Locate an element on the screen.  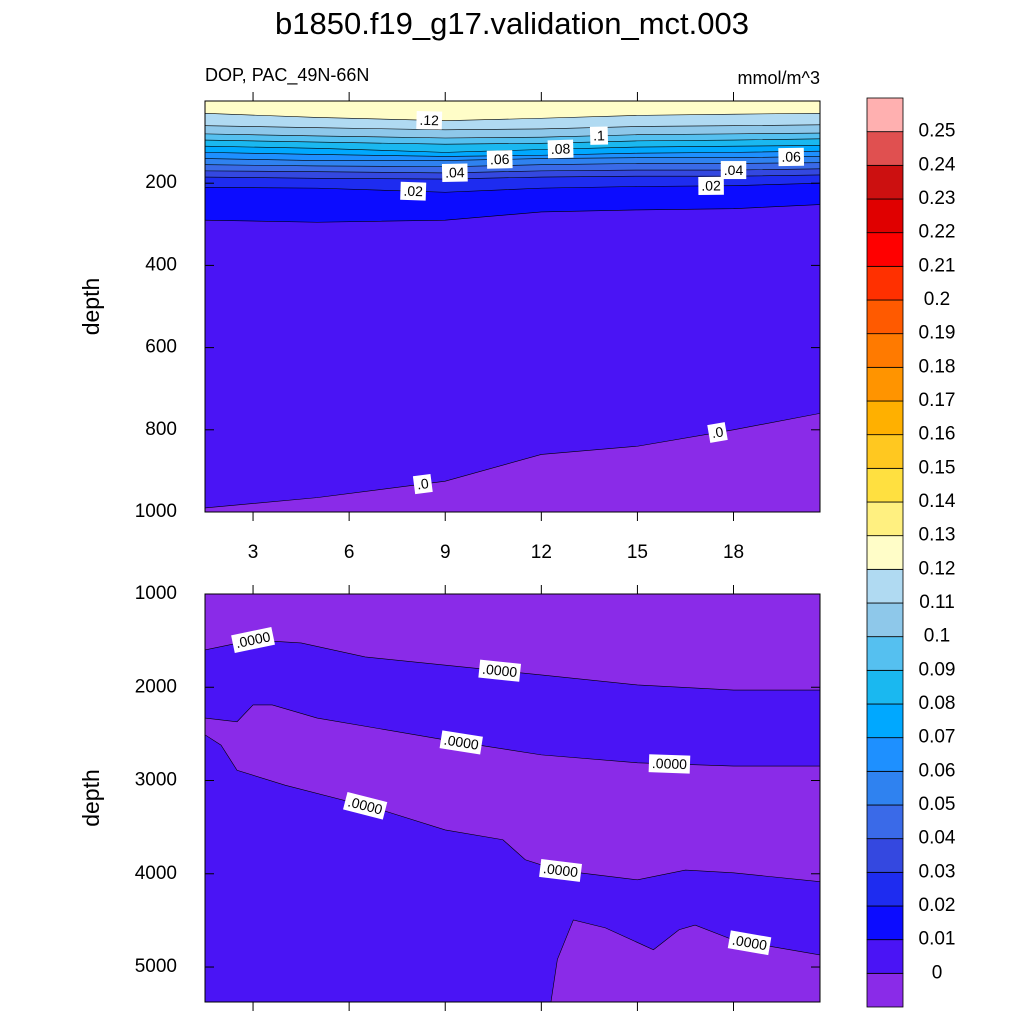
contour-label: .08 is located at coordinates (560, 149).